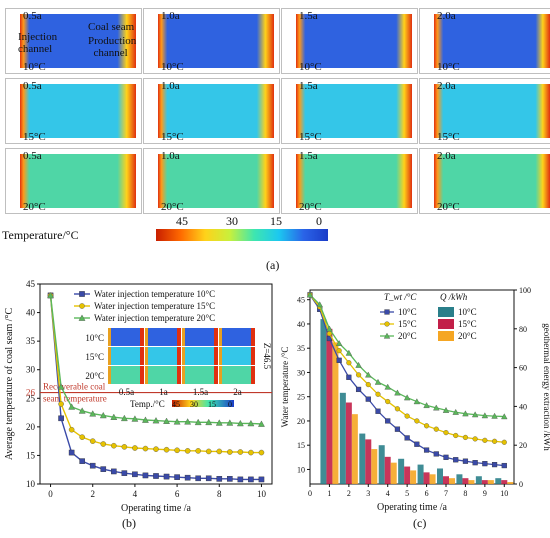  I want to click on legend-label: Water injection temperature 10°C, so click(154, 294).